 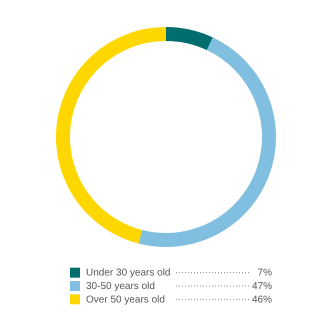 What do you see at coordinates (120, 286) in the screenshot?
I see `legend-label: 30-50 years old` at bounding box center [120, 286].